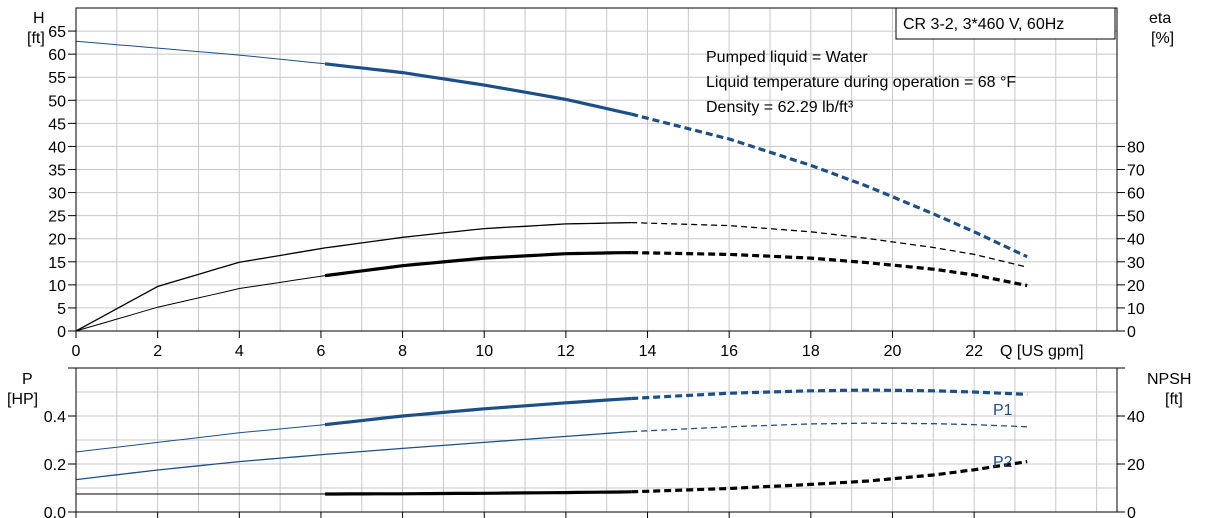  I want to click on y-right-top-title: eta, so click(1160, 18).